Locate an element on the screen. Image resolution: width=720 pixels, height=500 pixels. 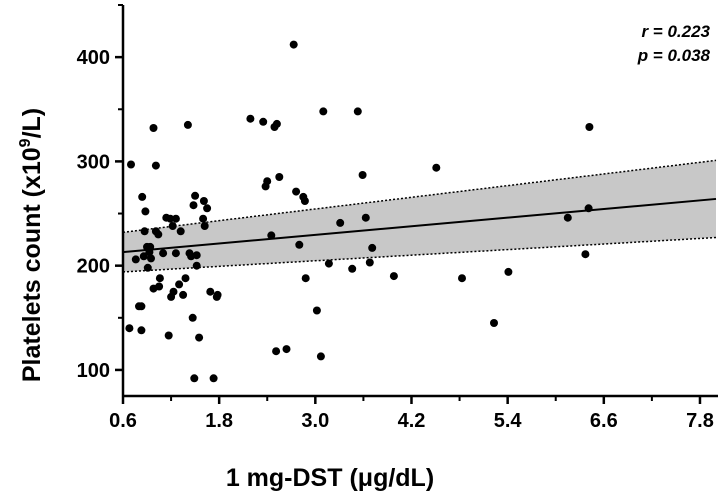
x-tick-label: 1.8 is located at coordinates (219, 421).